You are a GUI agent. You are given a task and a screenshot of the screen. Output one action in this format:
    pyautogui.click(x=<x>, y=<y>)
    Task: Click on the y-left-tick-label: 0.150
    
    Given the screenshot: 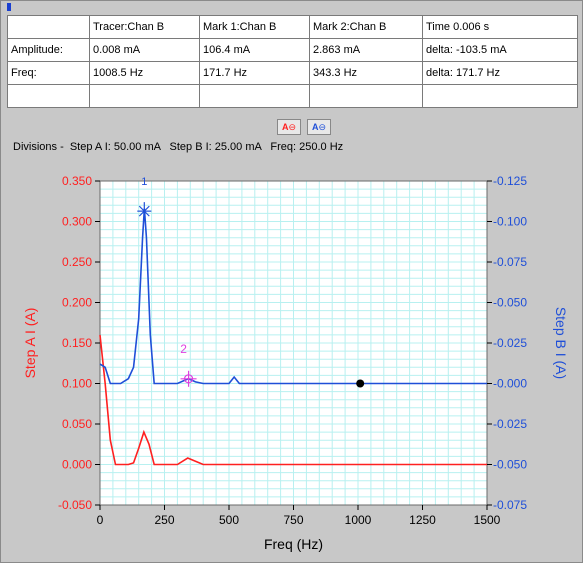 What is the action you would take?
    pyautogui.click(x=77, y=343)
    